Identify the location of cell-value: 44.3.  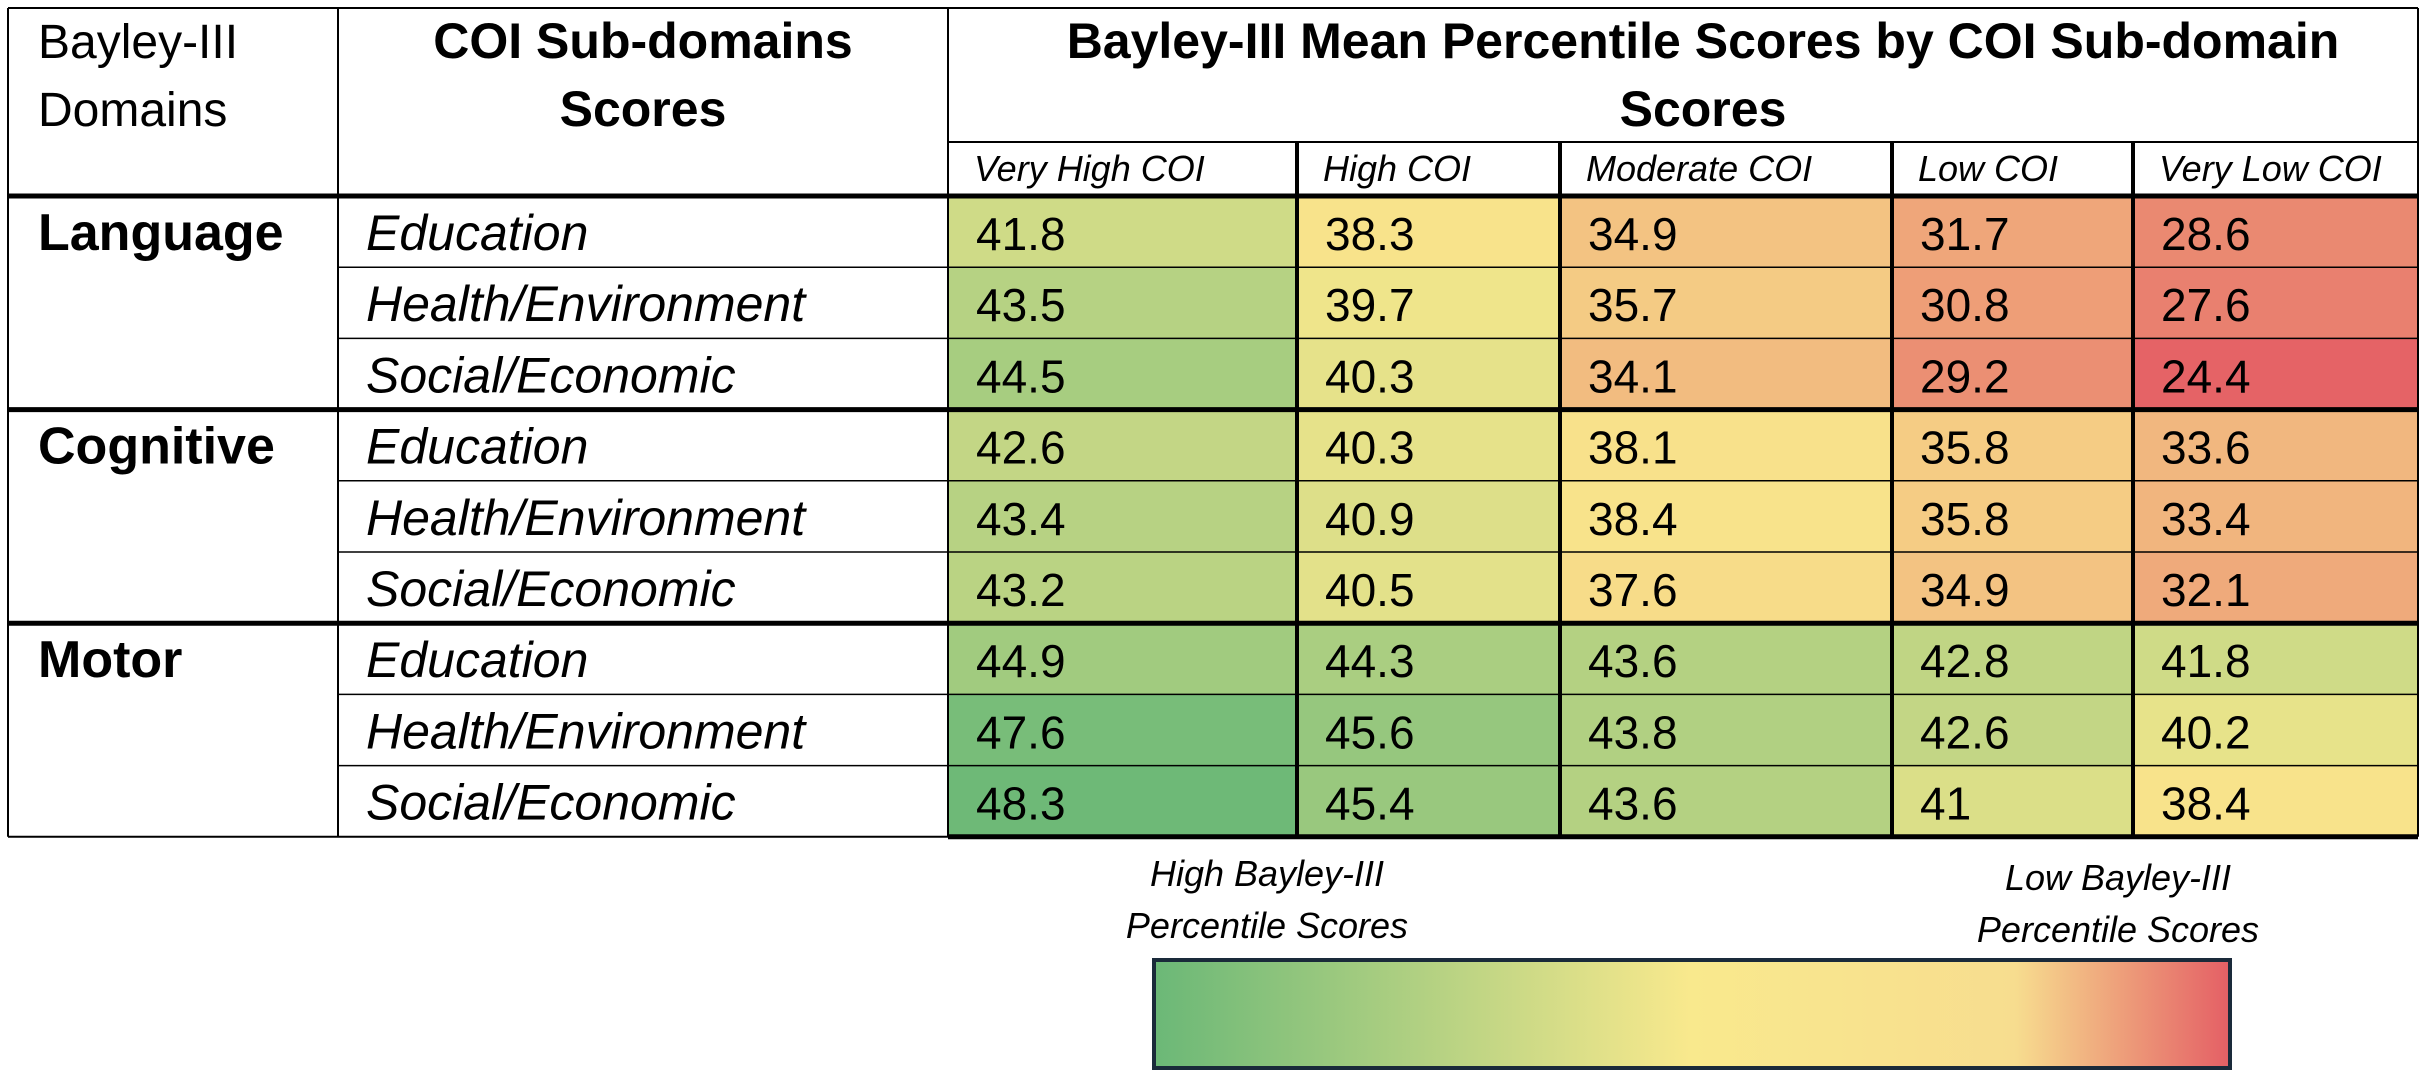
(1370, 661).